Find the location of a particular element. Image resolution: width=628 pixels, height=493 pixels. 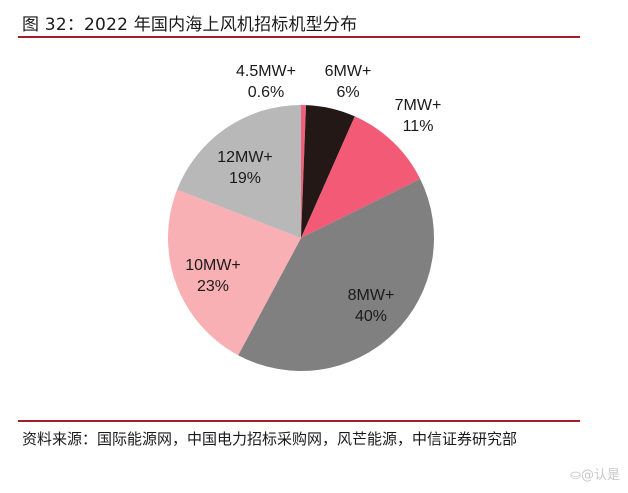

pie-slice-10mw is located at coordinates (234, 272).